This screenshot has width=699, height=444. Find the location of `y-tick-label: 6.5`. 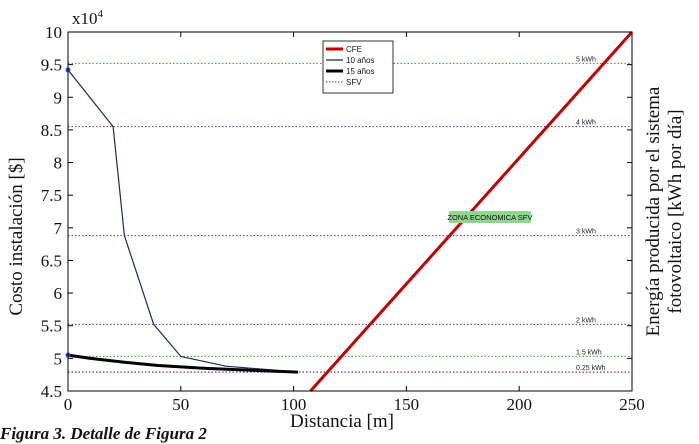

y-tick-label: 6.5 is located at coordinates (51, 260).